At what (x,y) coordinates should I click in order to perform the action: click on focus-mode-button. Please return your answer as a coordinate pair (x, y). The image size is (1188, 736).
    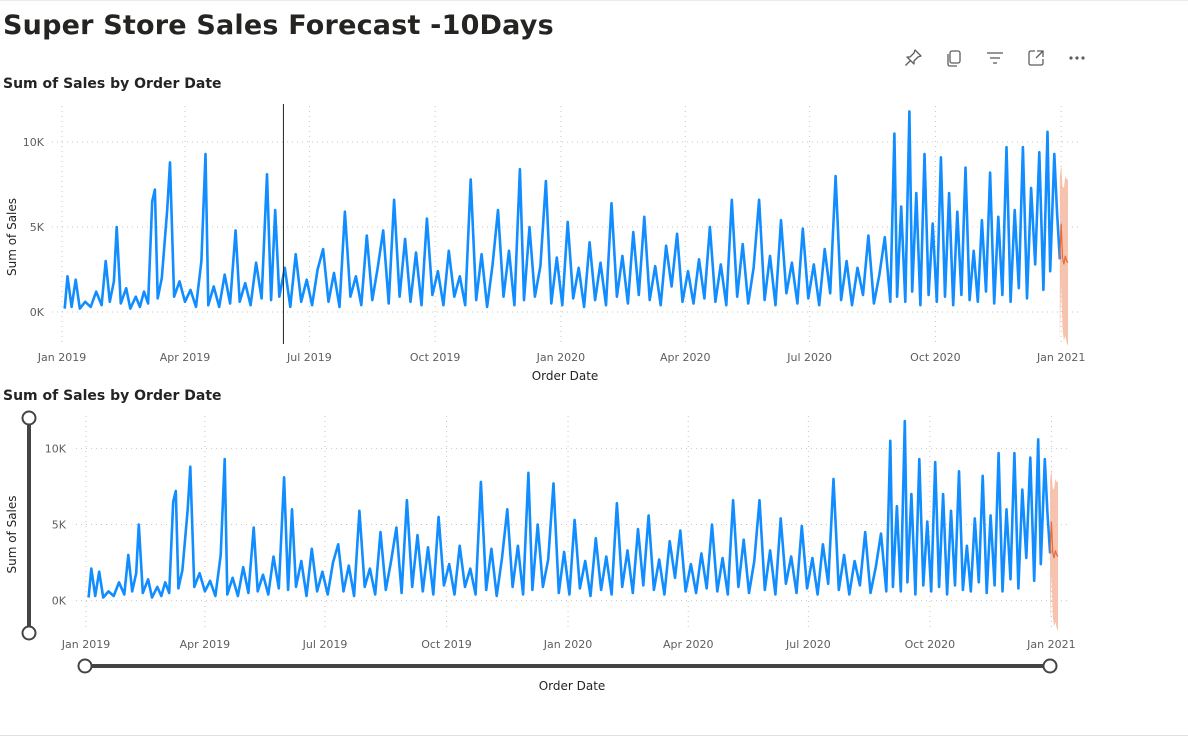
    Looking at the image, I should click on (1036, 58).